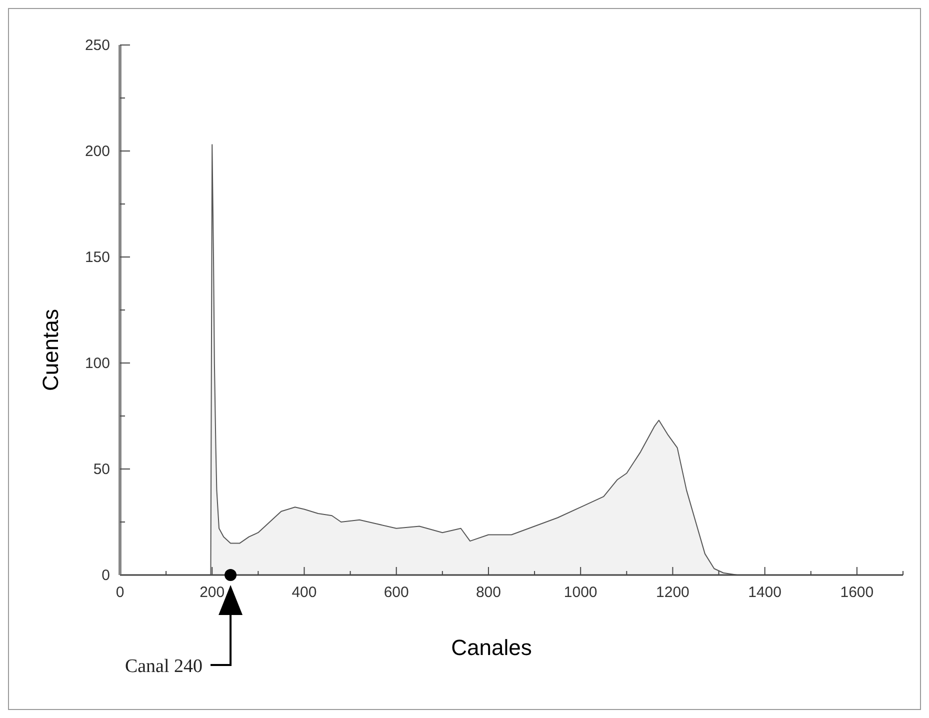 The height and width of the screenshot is (718, 929). Describe the element at coordinates (396, 592) in the screenshot. I see `x-tick-label: 600` at that location.